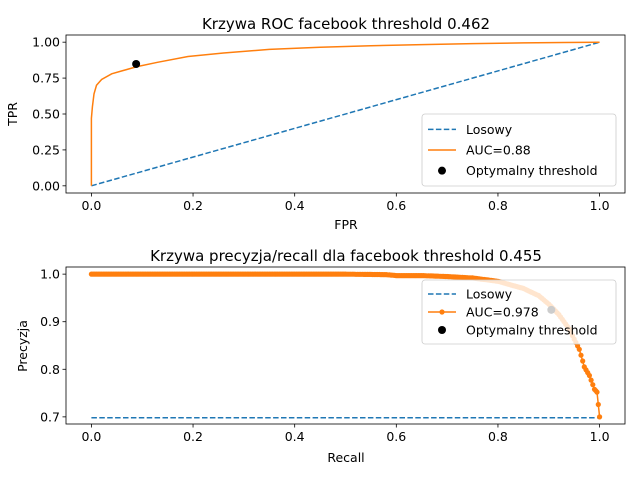  What do you see at coordinates (193, 205) in the screenshot?
I see `roc-xtick-label: 0.2` at bounding box center [193, 205].